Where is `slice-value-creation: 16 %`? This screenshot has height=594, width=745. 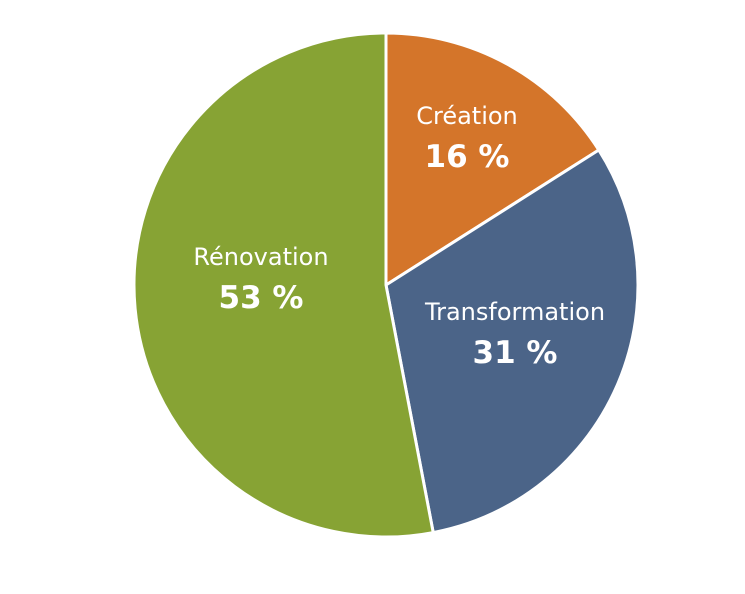 slice-value-creation: 16 % is located at coordinates (467, 157).